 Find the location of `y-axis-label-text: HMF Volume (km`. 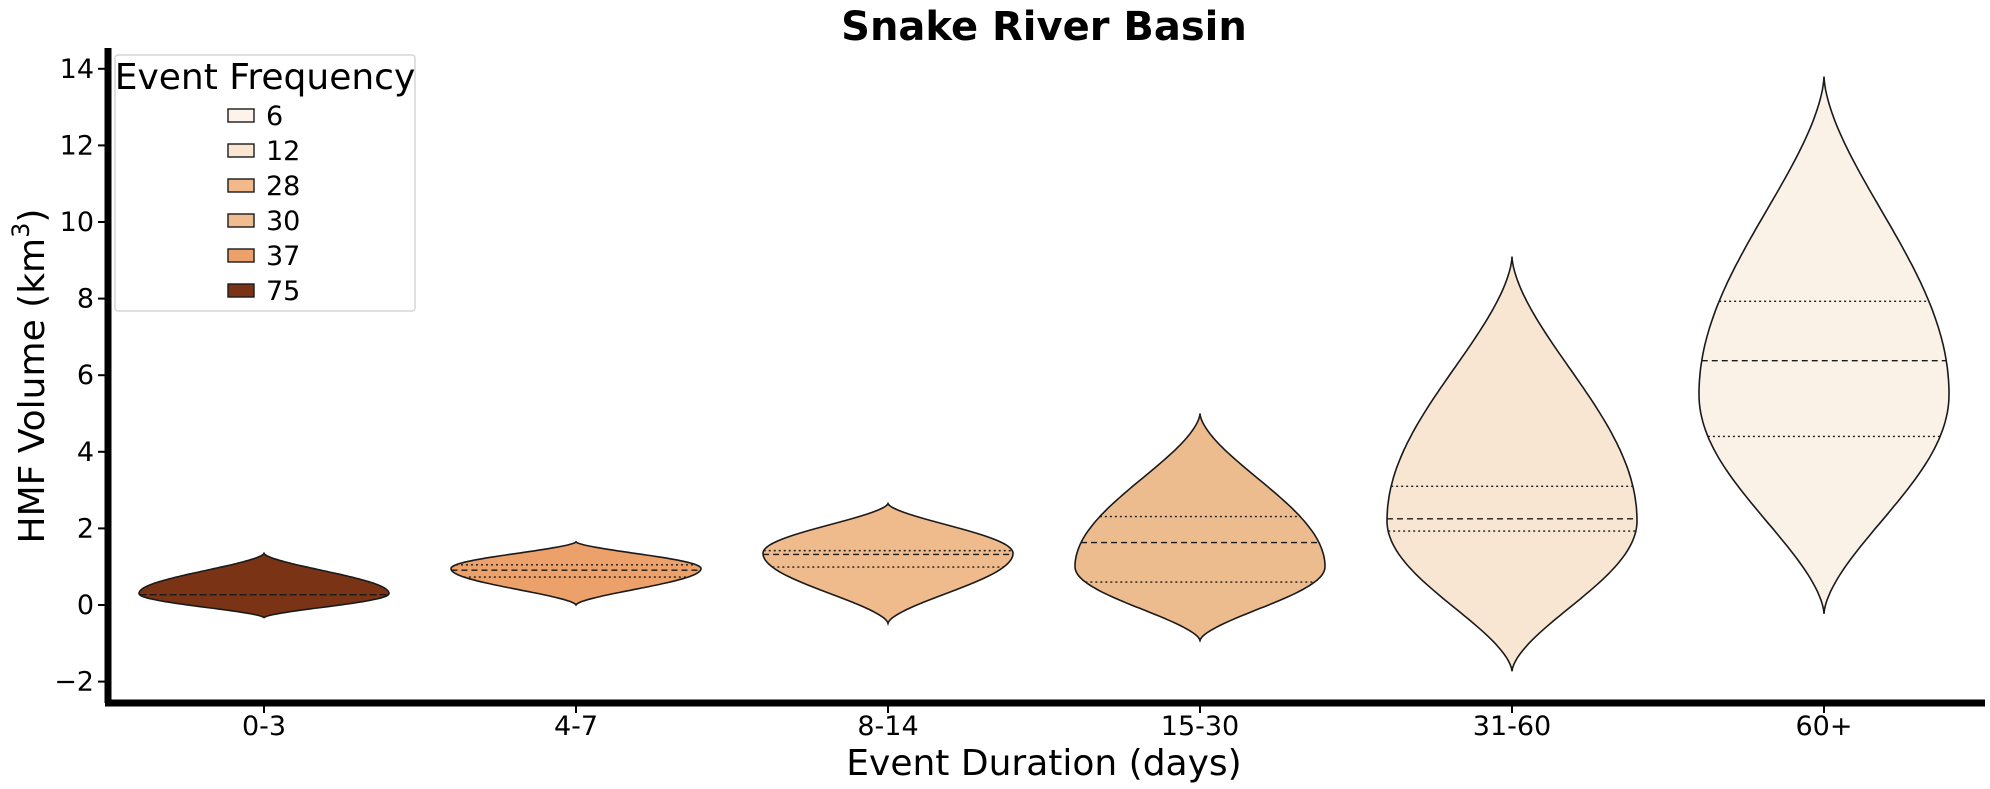

y-axis-label-text: HMF Volume (km is located at coordinates (32, 391).